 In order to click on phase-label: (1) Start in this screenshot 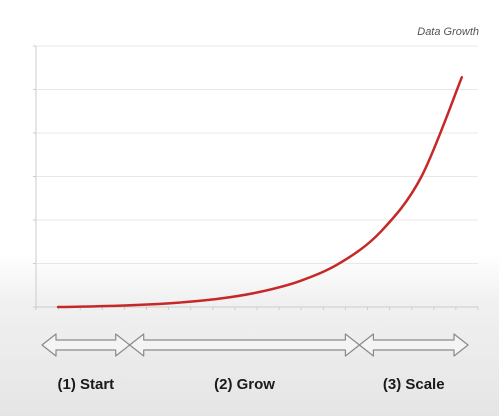, I will do `click(86, 384)`.